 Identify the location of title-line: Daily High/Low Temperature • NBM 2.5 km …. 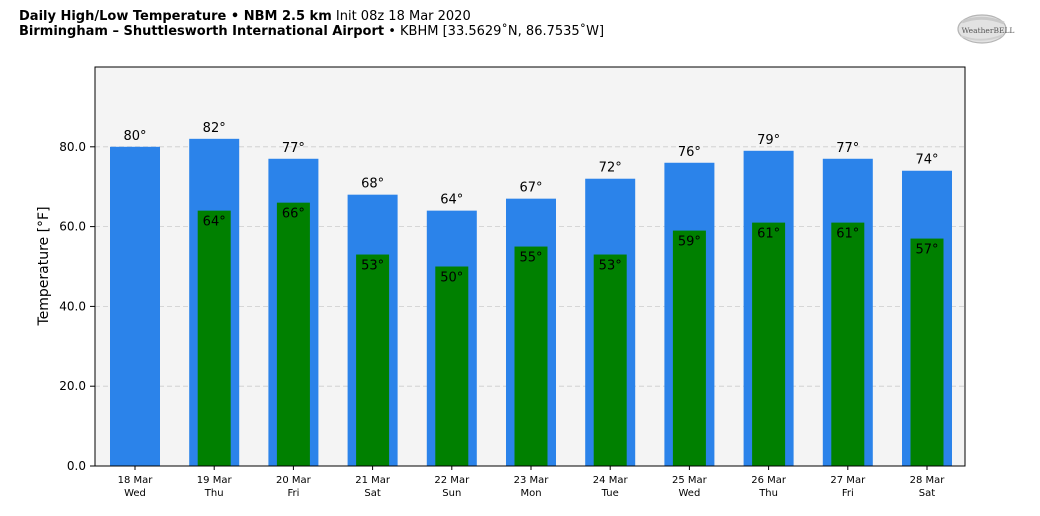
(311, 16).